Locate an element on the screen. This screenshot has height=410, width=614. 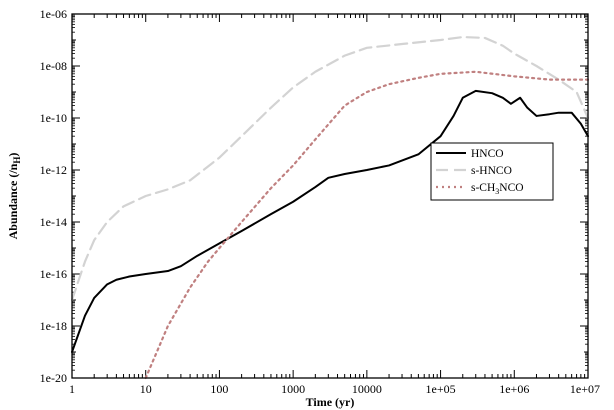
x-tick-label: 1 is located at coordinates (72, 389).